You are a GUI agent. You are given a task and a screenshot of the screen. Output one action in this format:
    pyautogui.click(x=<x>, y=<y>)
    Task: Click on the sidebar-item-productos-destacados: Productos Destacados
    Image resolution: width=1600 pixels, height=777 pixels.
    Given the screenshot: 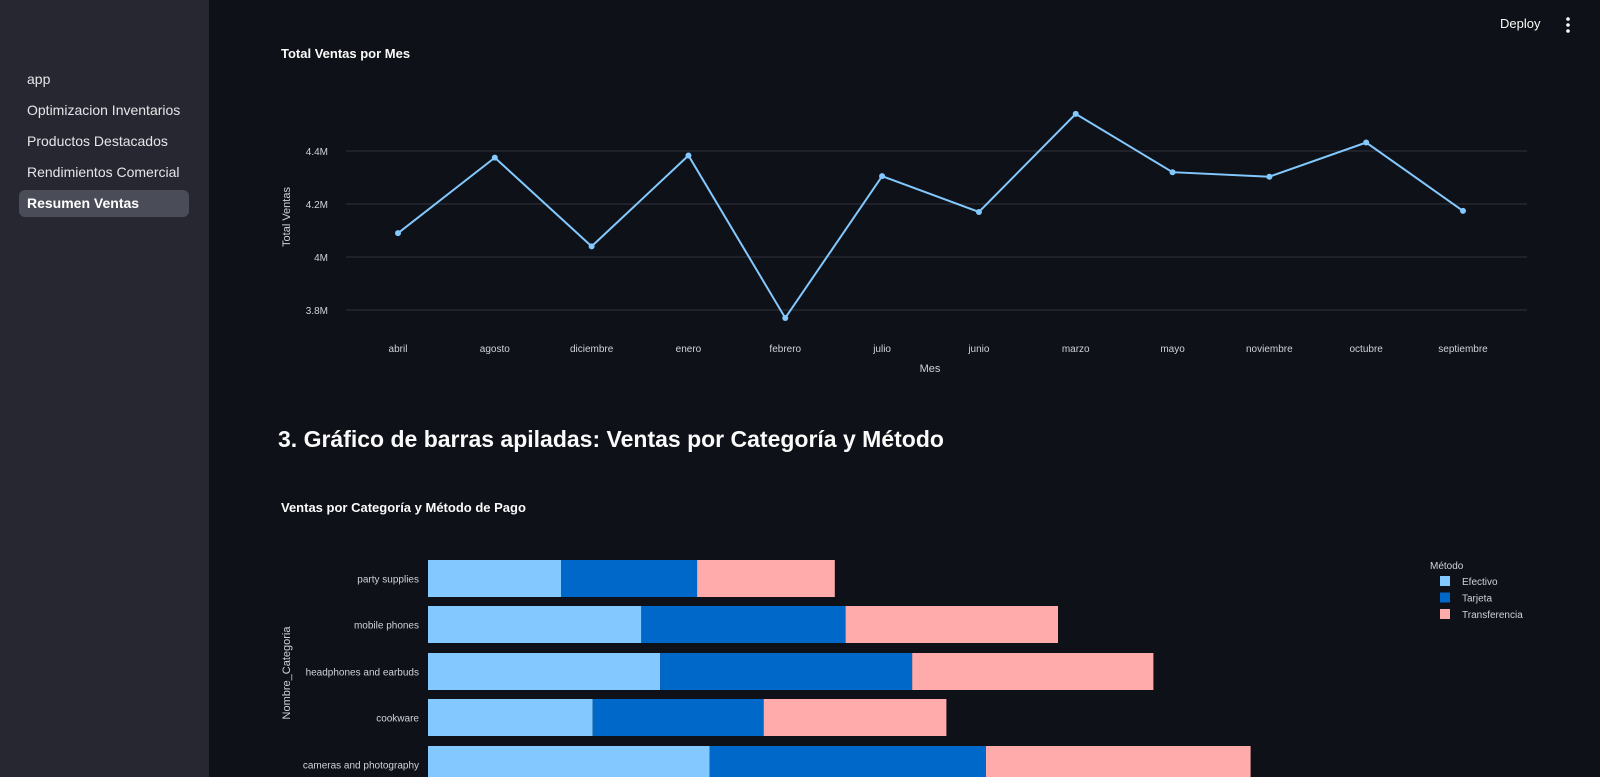 What is the action you would take?
    pyautogui.click(x=97, y=141)
    